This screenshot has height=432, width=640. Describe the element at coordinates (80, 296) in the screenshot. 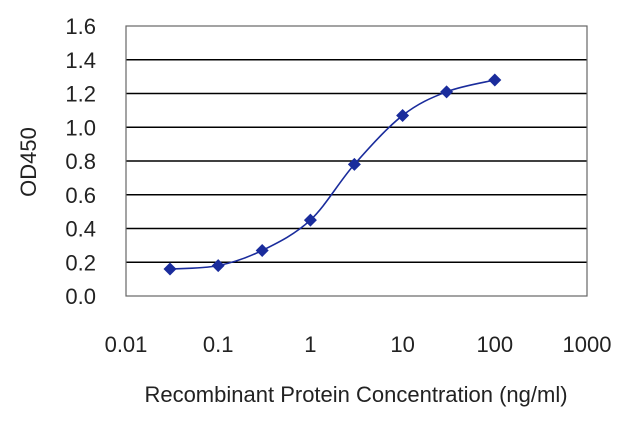

I see `y-tick-label: 0.0` at that location.